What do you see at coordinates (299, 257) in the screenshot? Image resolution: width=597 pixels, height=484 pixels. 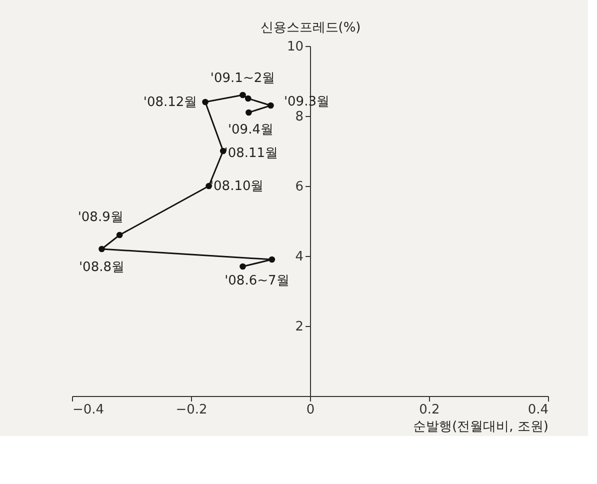 I see `y-tick-label: 4` at bounding box center [299, 257].